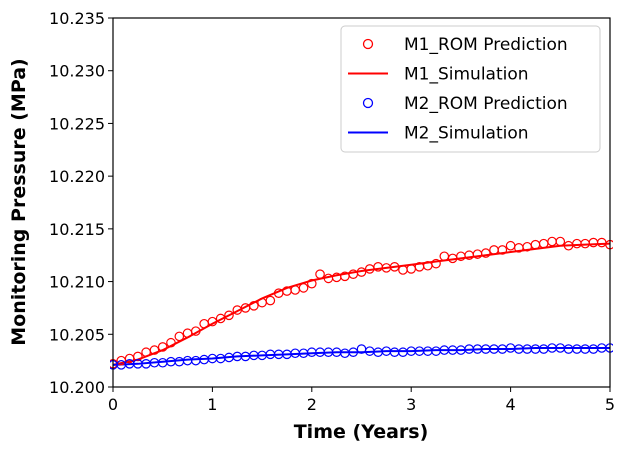 The width and height of the screenshot is (625, 451). I want to click on legend-label: M2_ROM Prediction, so click(486, 104).